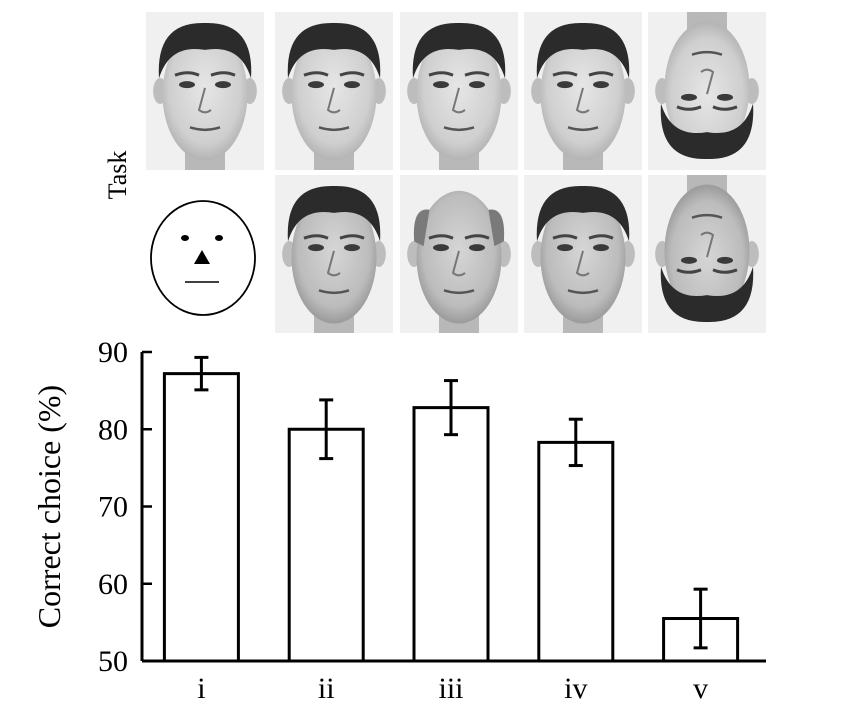 The height and width of the screenshot is (722, 842). I want to click on schematic-face-bottom-i, so click(203, 258).